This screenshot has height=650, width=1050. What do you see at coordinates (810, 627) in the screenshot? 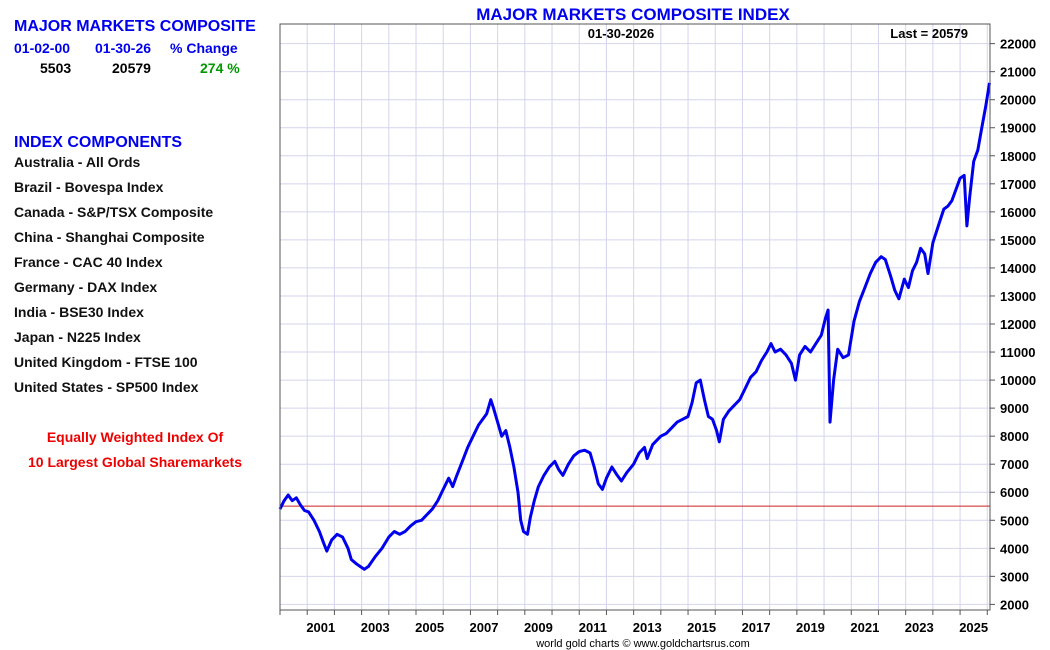
I see `x-tick-label: 2019` at bounding box center [810, 627].